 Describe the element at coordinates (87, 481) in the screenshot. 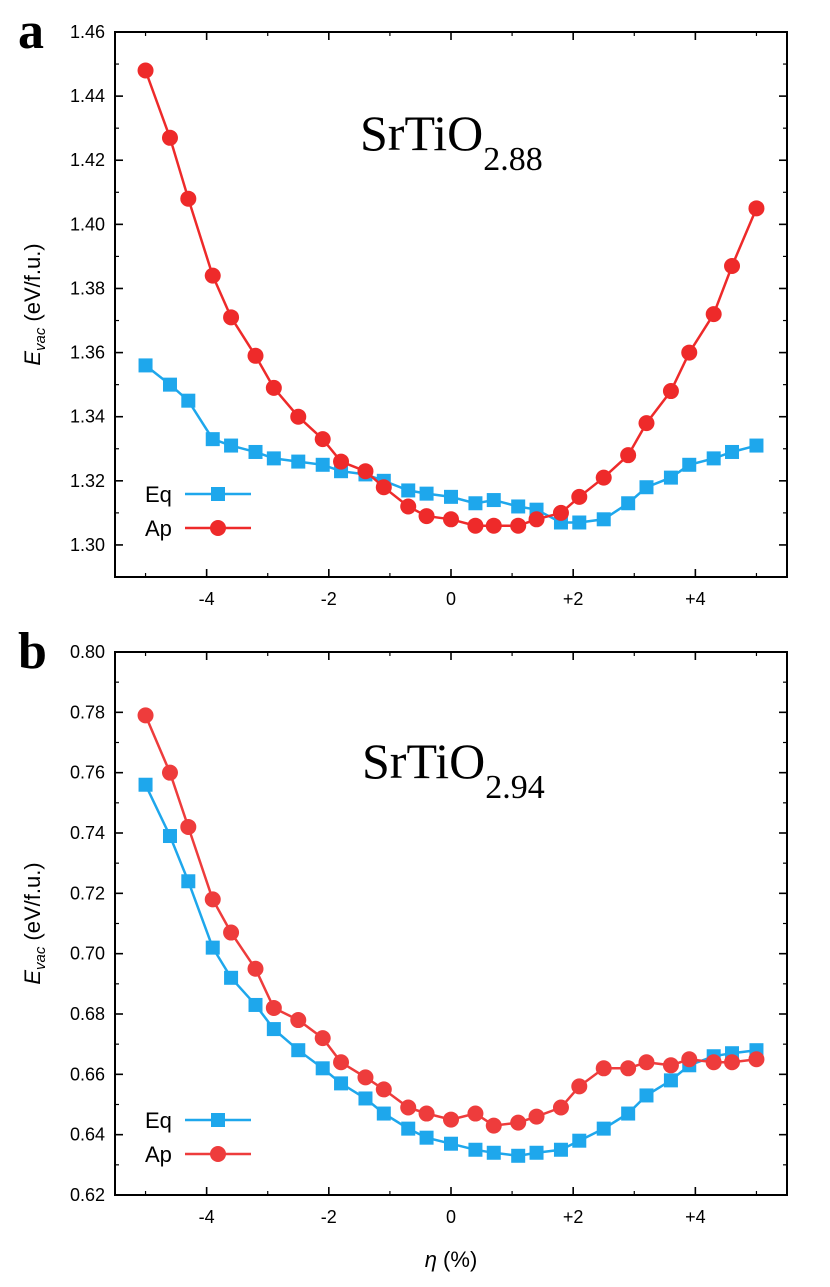

I see `y-tick-label: 1.32` at that location.